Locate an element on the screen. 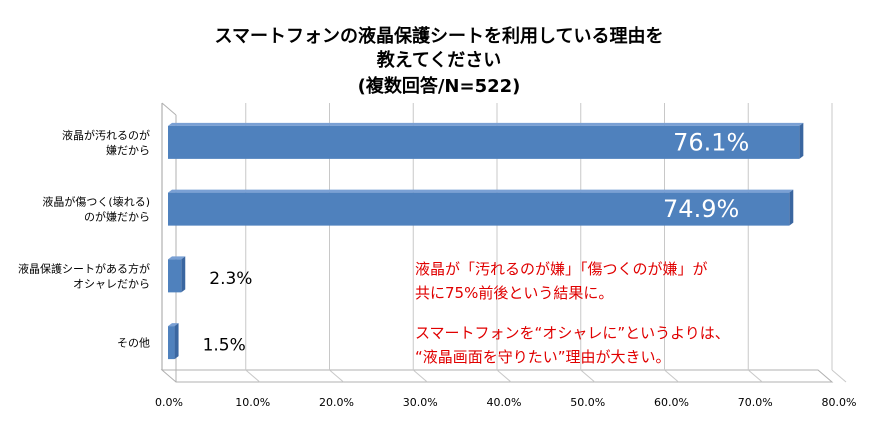 This screenshot has height=428, width=878. x-tick-label: 60.0% is located at coordinates (671, 402).